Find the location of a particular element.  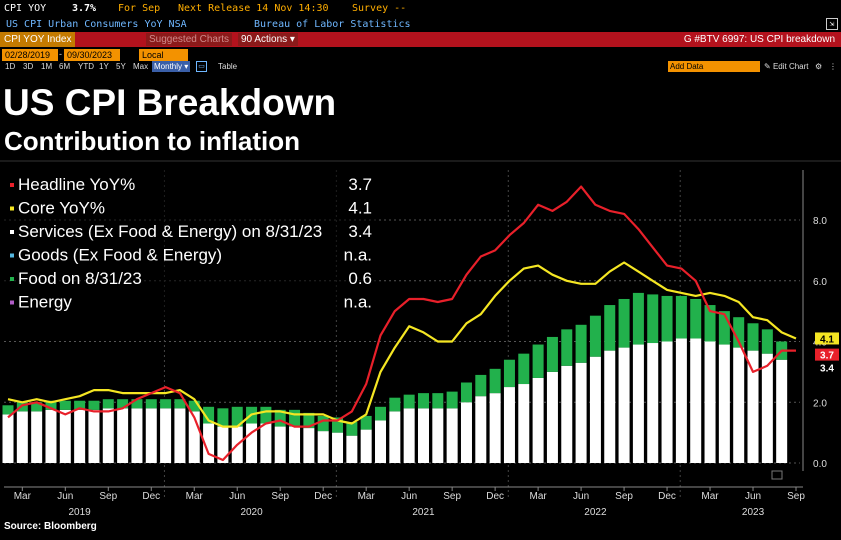

x-tick-label: Jun is located at coordinates (409, 496).